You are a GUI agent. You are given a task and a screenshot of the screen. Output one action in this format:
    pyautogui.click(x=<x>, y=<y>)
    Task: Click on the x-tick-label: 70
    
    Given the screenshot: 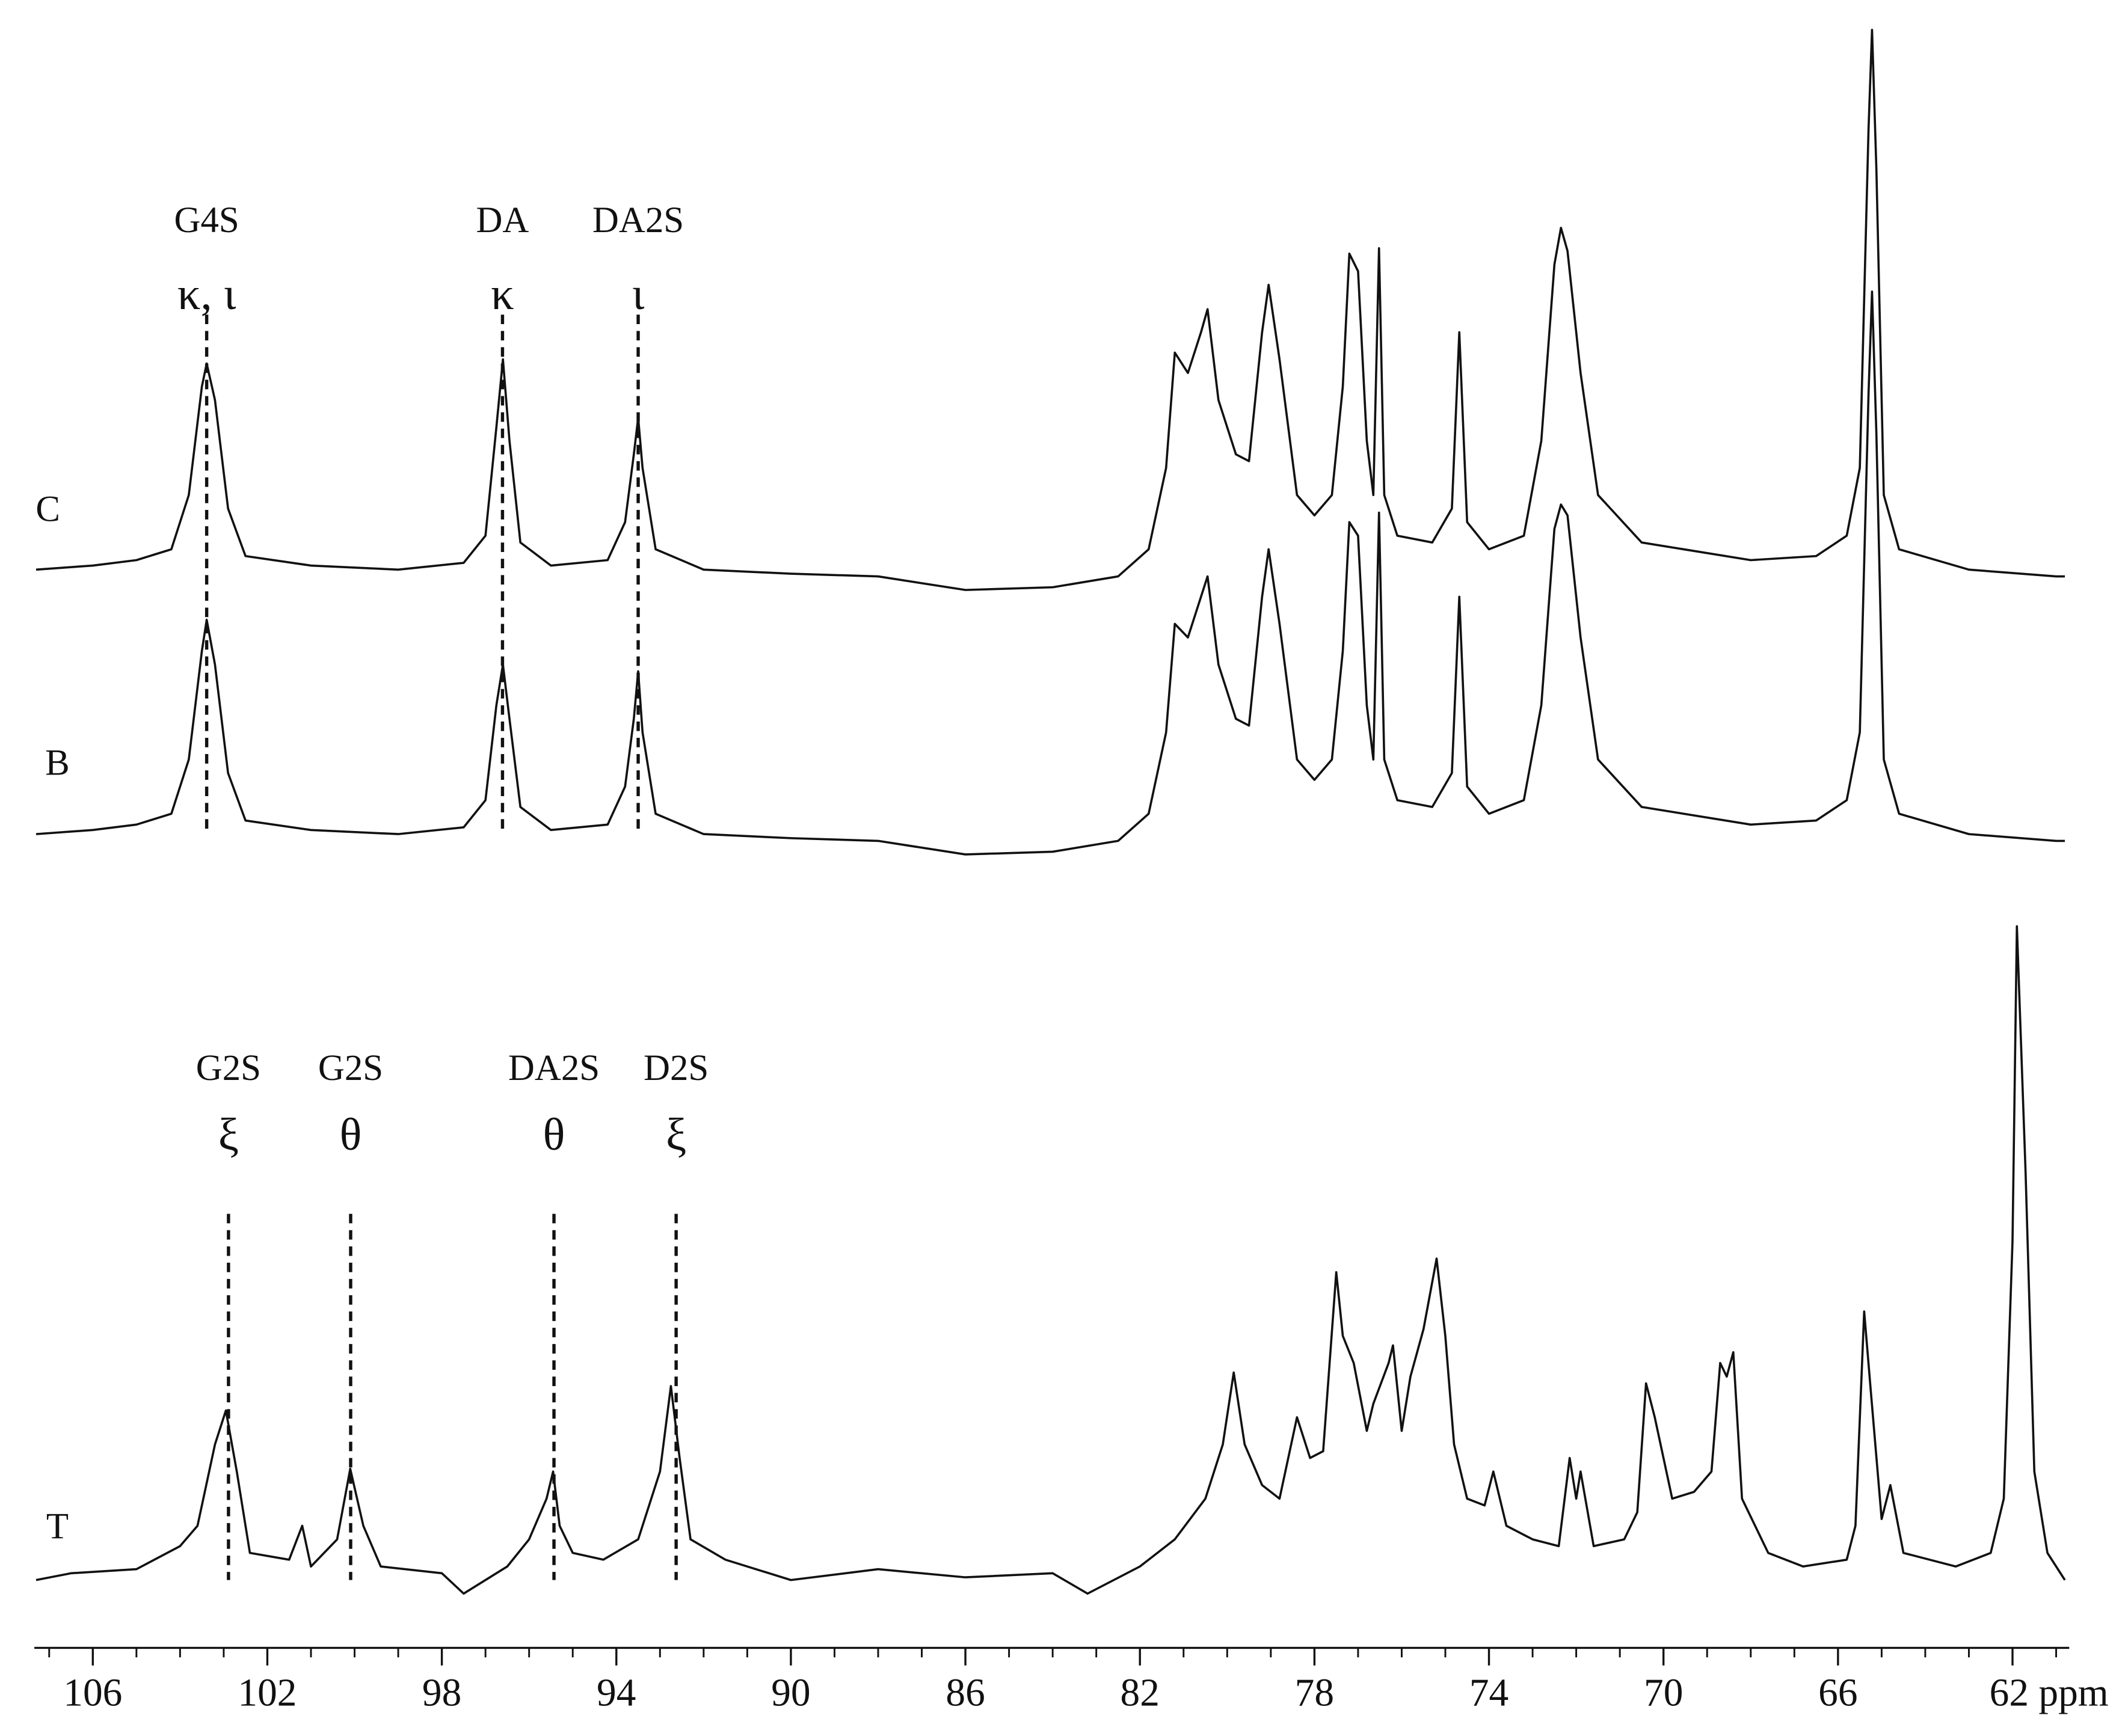 What is the action you would take?
    pyautogui.click(x=1663, y=1694)
    